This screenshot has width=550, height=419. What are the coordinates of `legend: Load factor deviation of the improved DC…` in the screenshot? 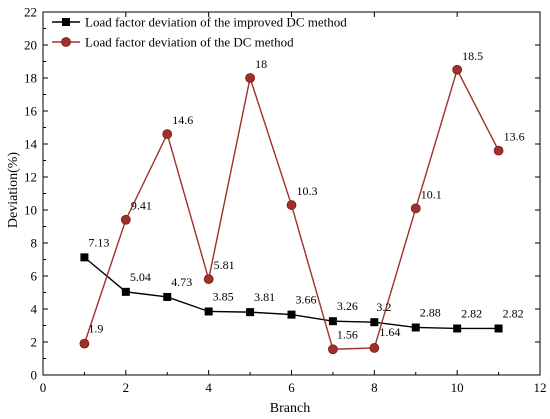 It's located at (199, 32).